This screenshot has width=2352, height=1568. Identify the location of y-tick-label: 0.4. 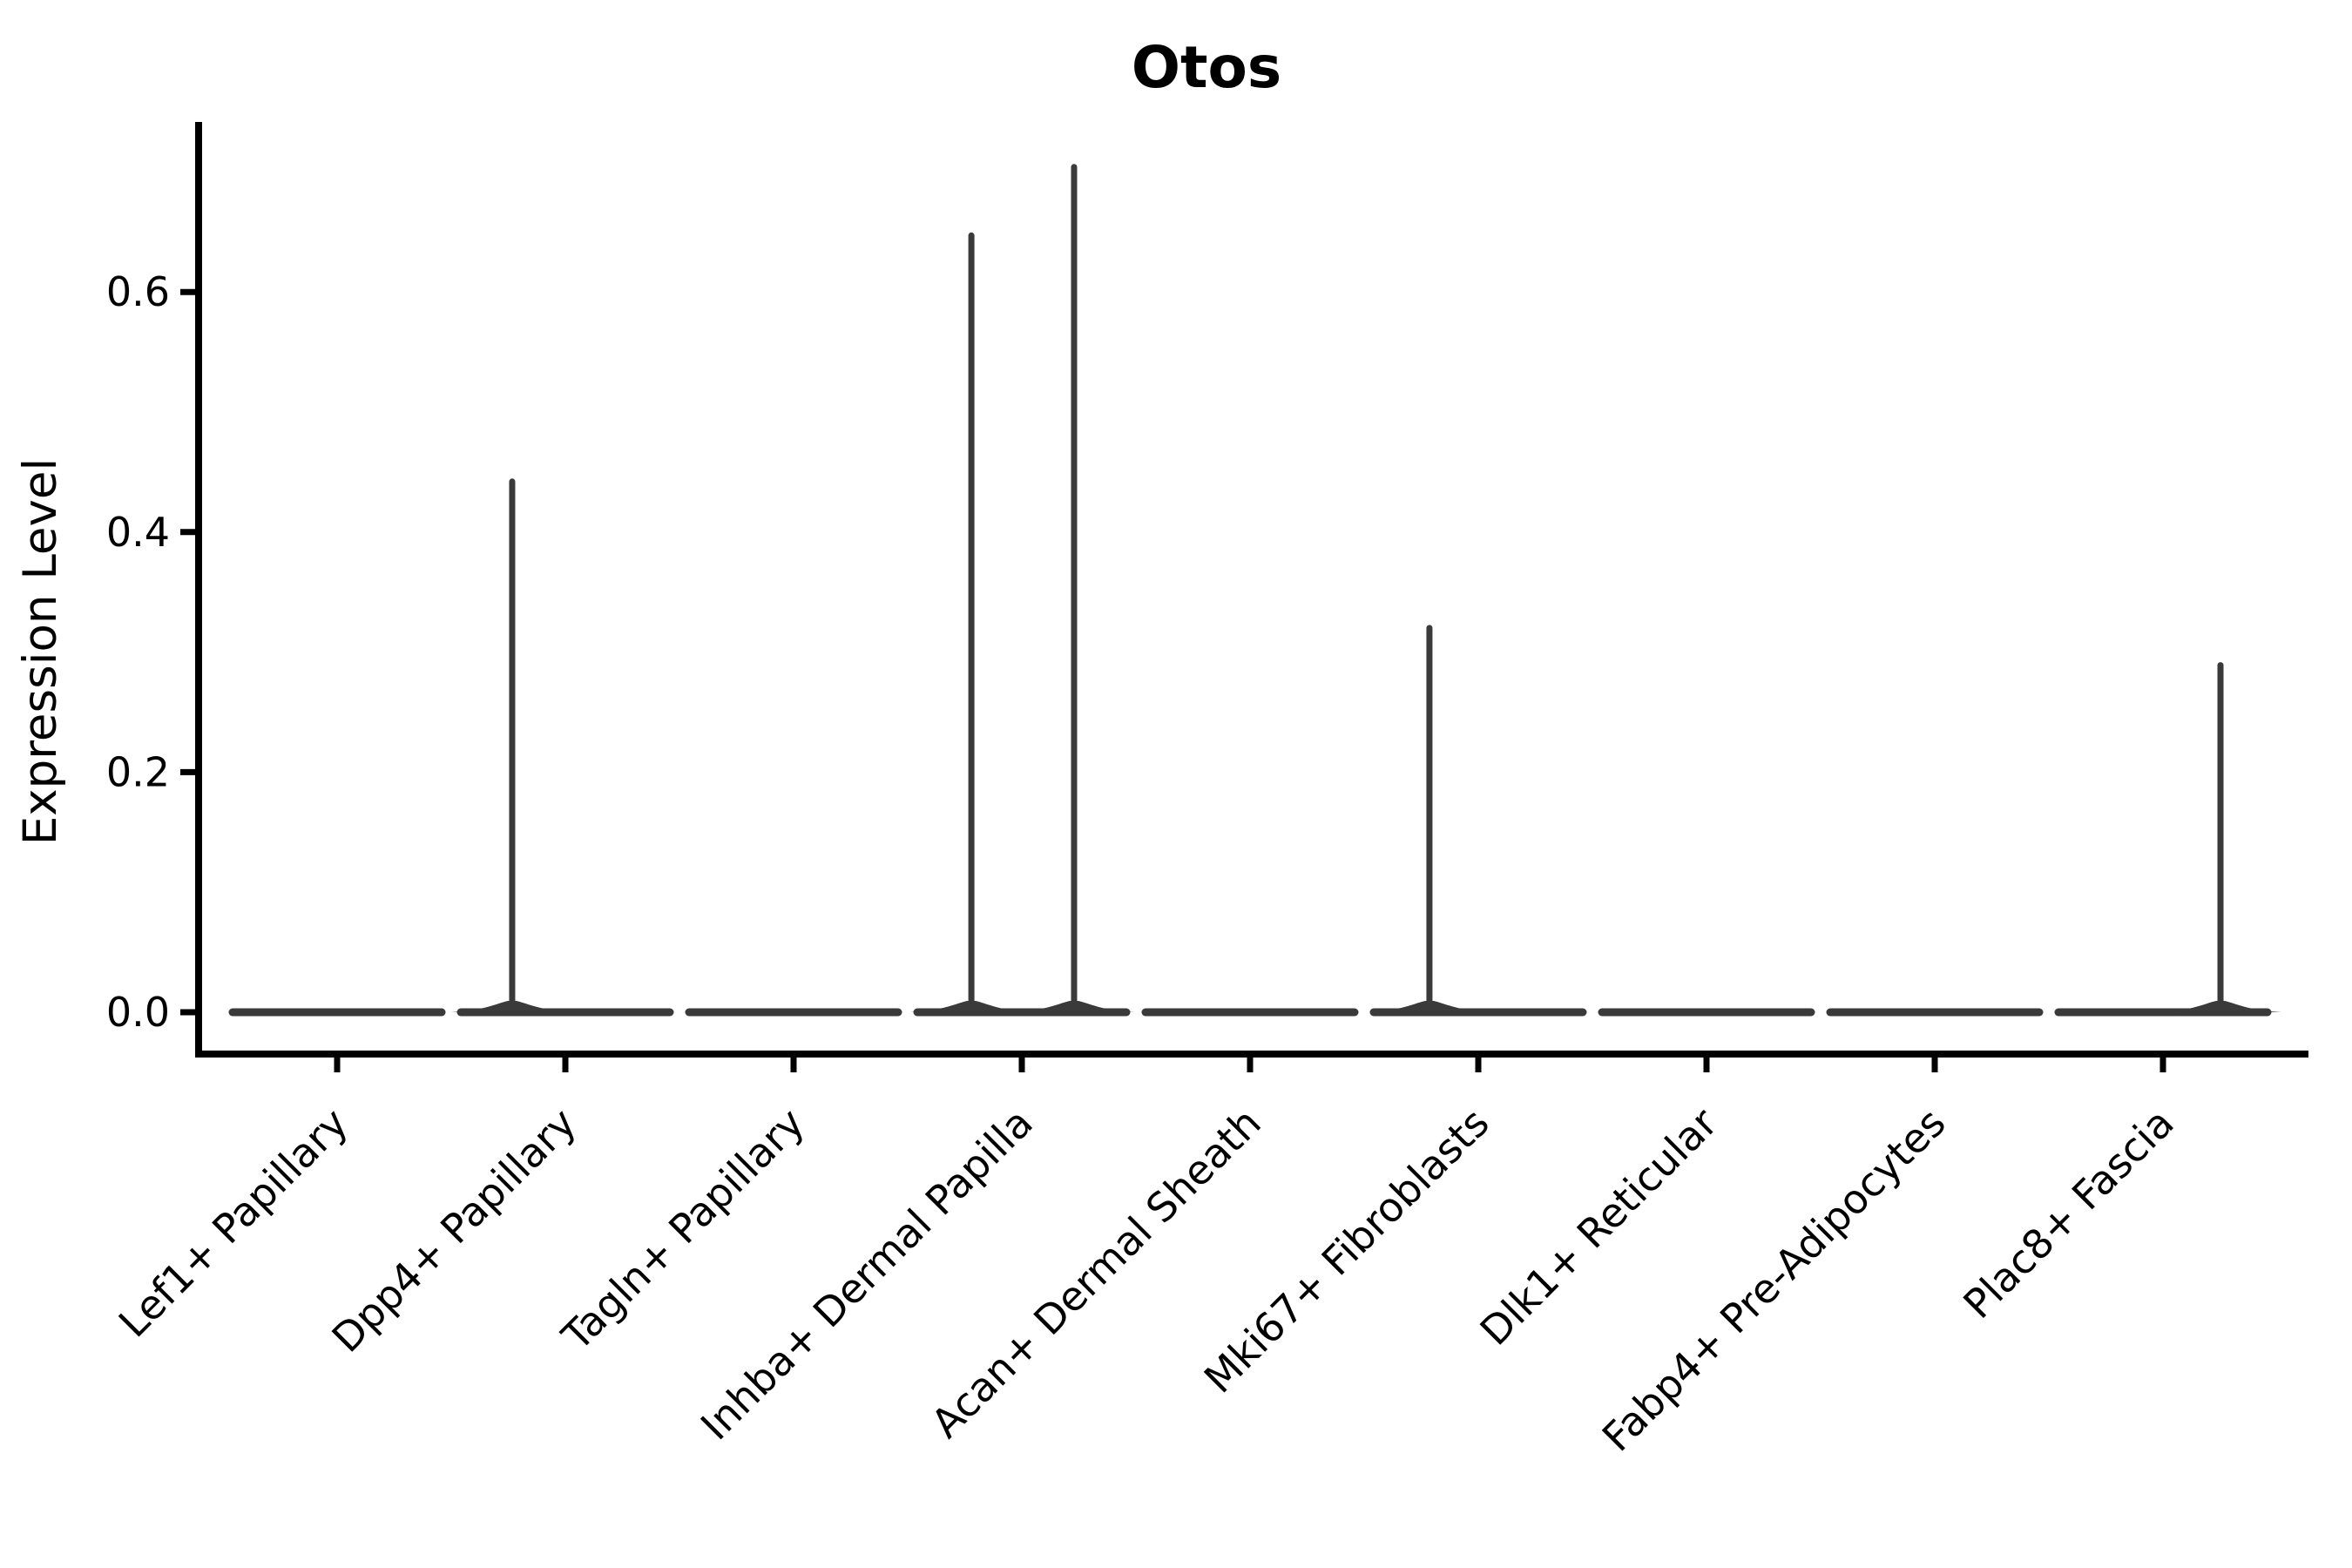
(138, 532).